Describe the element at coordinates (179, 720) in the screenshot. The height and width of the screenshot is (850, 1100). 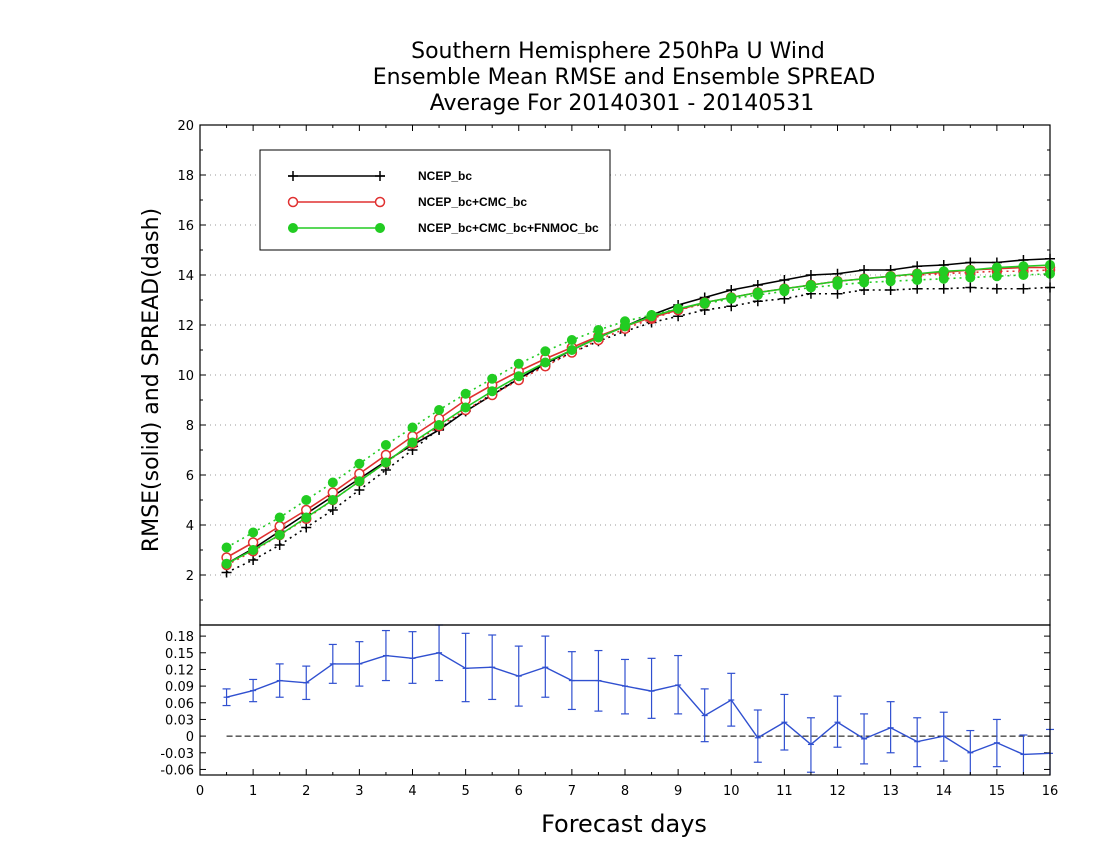
I see `y-tick-label: 0.03` at that location.